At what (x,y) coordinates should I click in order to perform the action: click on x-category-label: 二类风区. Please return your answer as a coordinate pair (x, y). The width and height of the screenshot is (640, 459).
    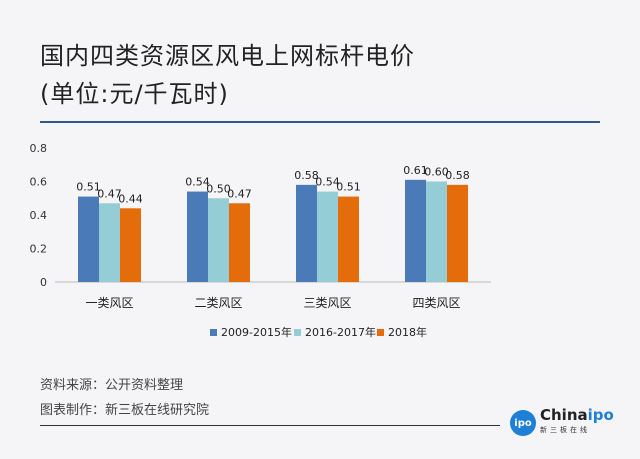
    Looking at the image, I should click on (218, 303).